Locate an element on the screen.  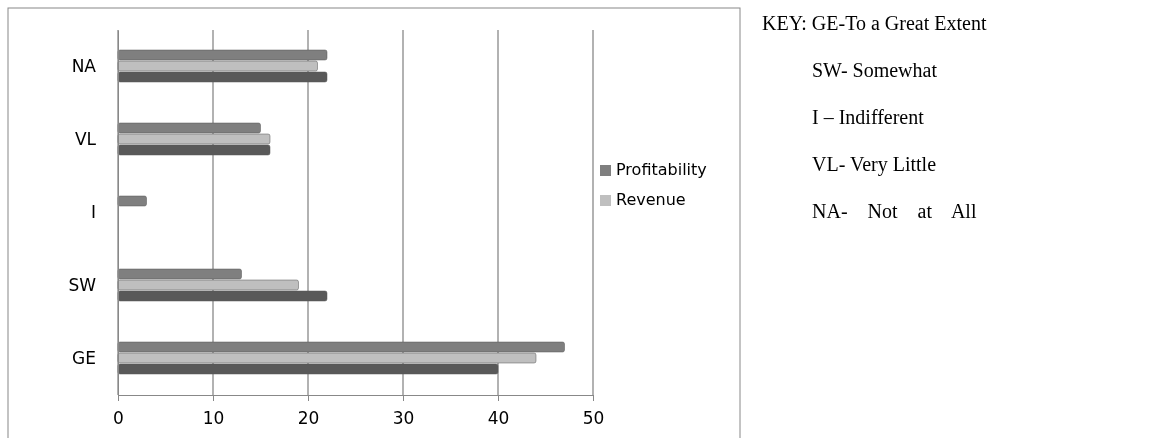
x-tick-label: 30 is located at coordinates (403, 418).